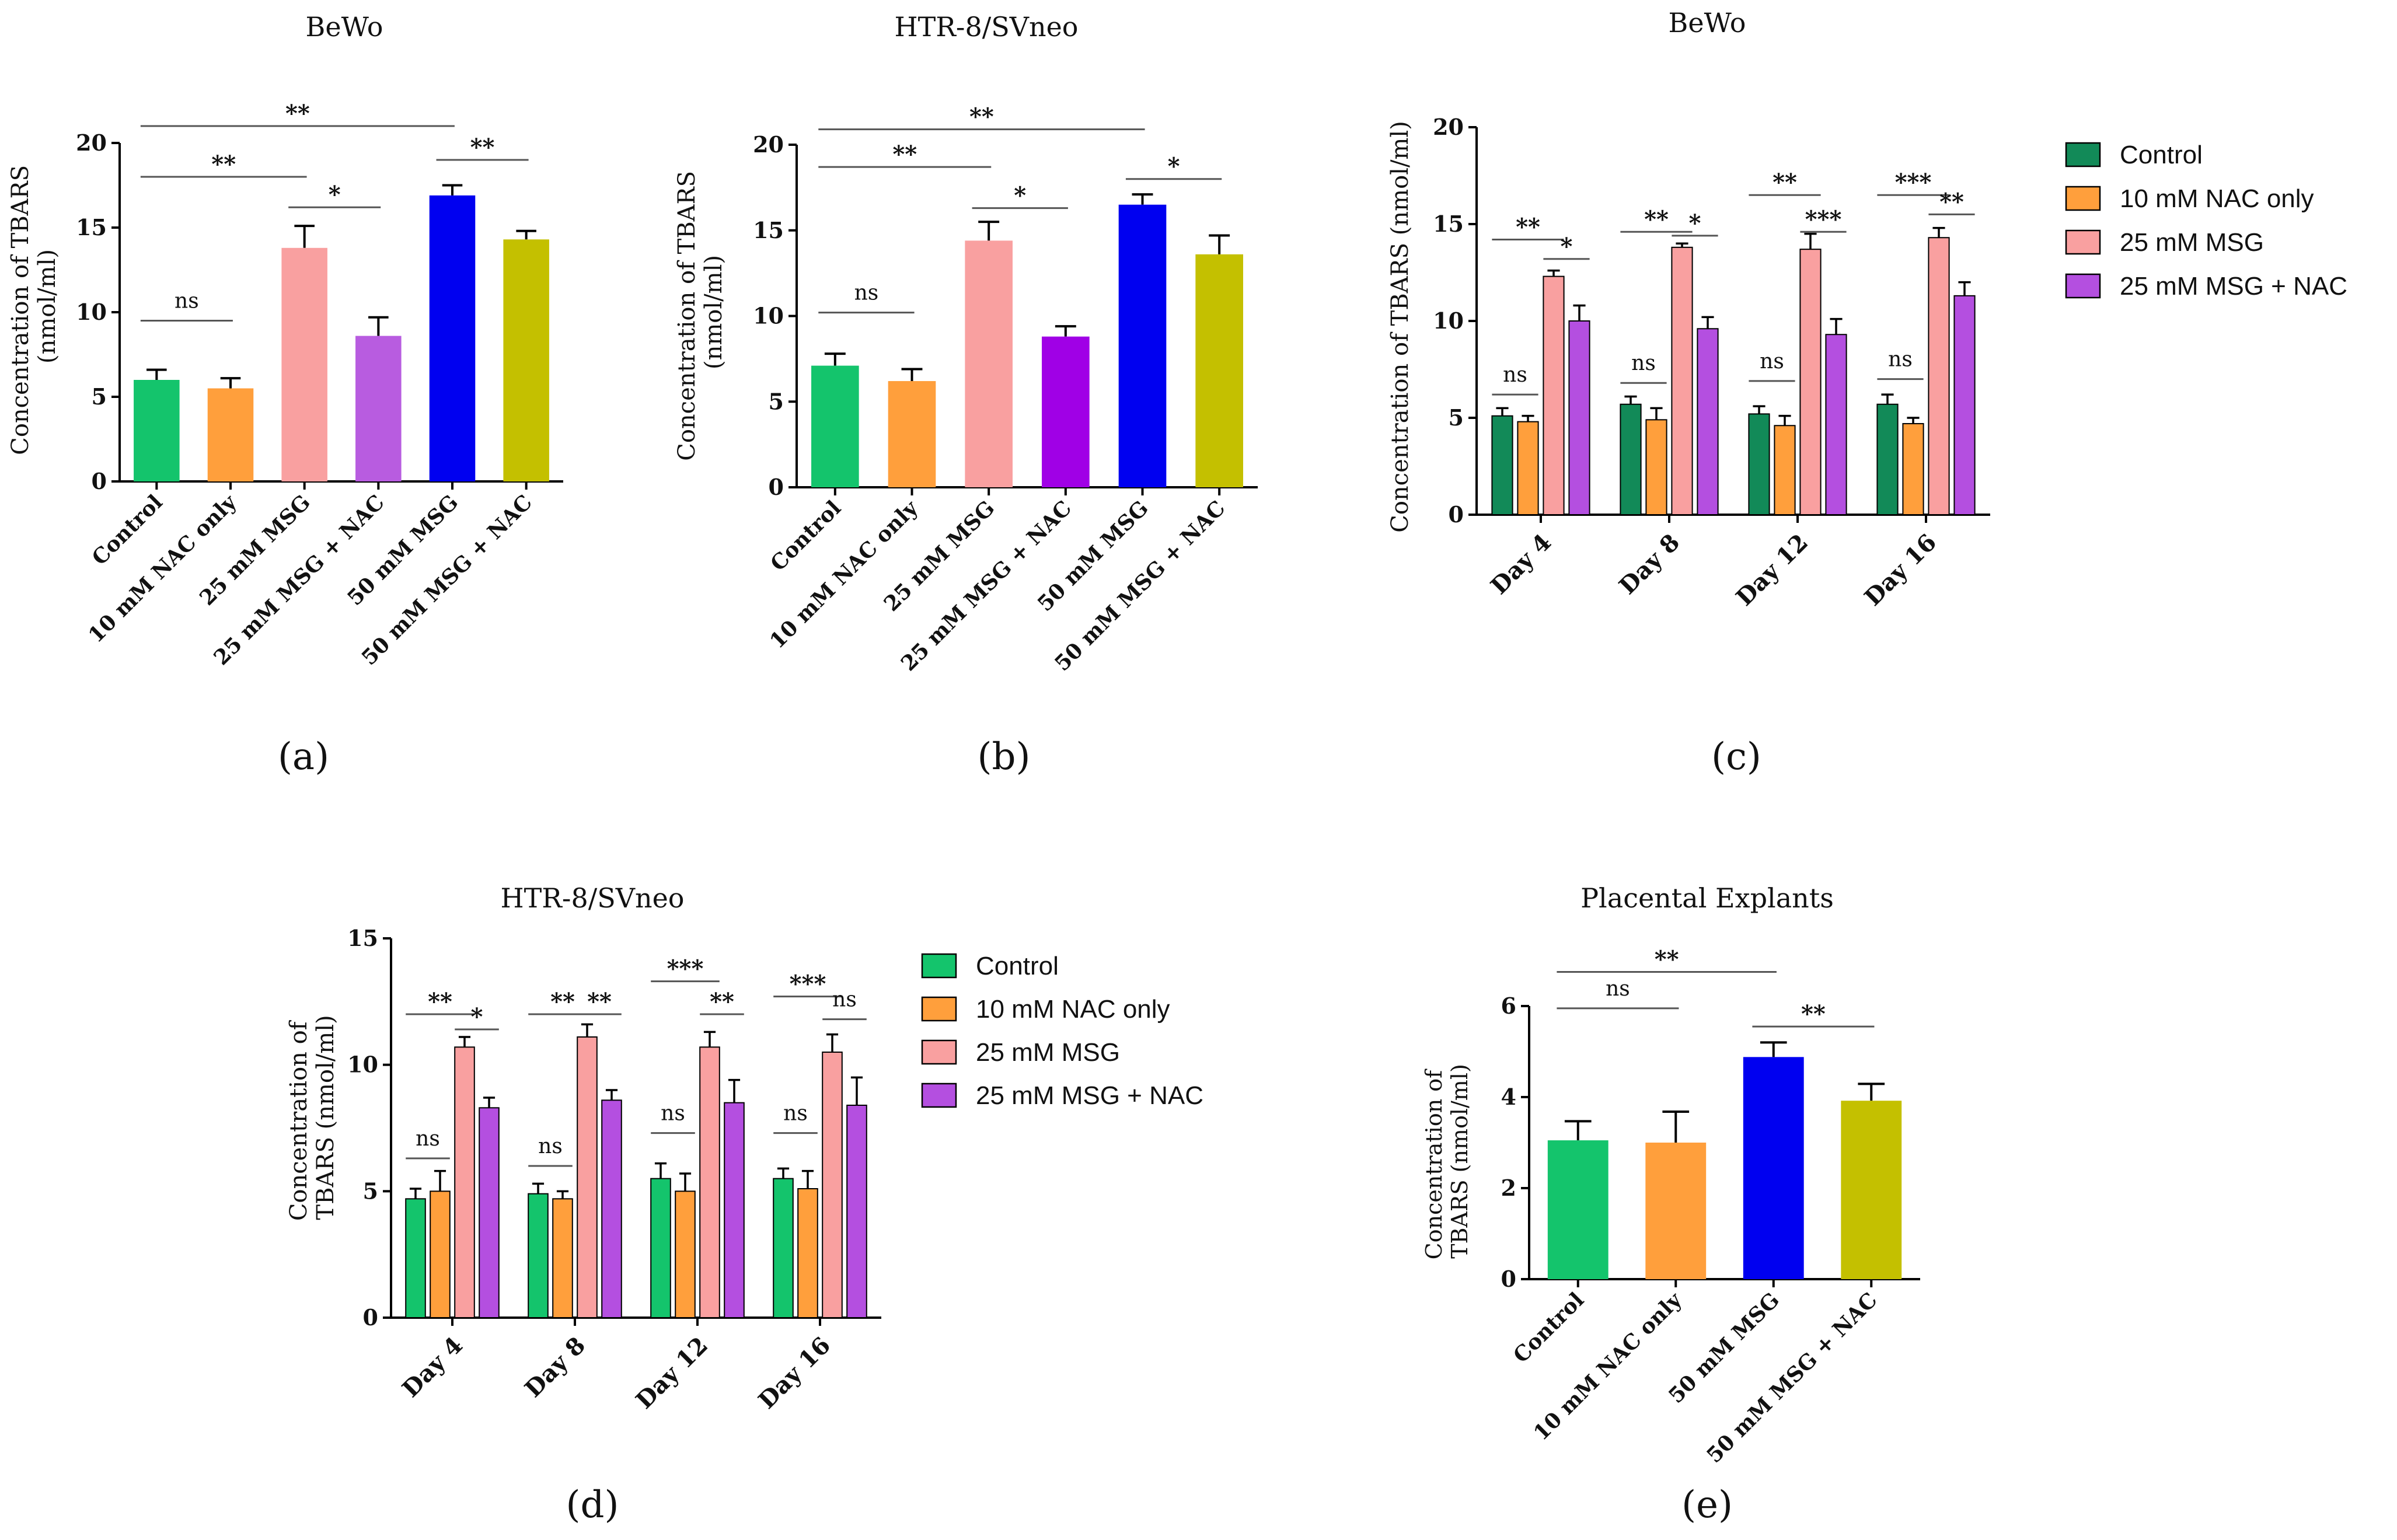  What do you see at coordinates (2192, 242) in the screenshot?
I see `legend-label: 25 mM MSG` at bounding box center [2192, 242].